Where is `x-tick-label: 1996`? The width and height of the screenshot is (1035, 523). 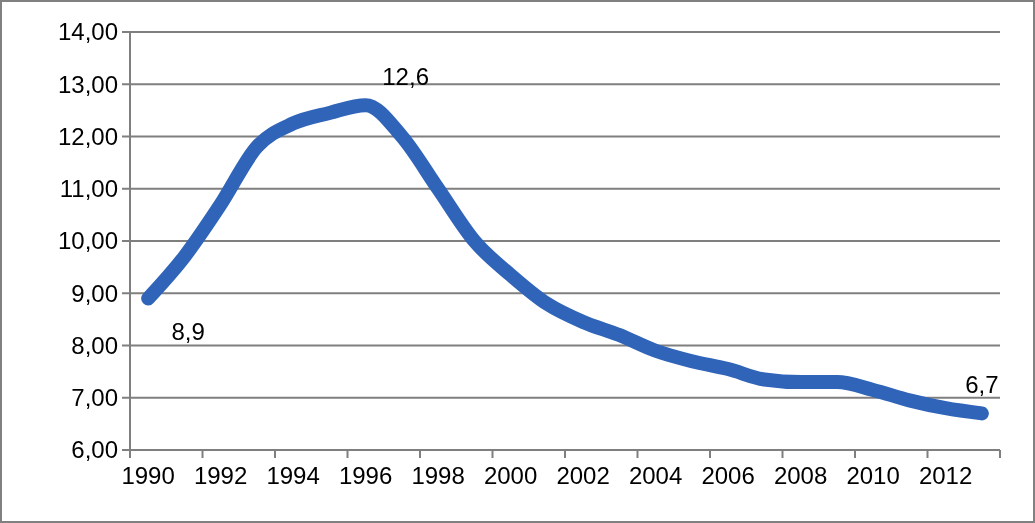 x-tick-label: 1996 is located at coordinates (365, 475).